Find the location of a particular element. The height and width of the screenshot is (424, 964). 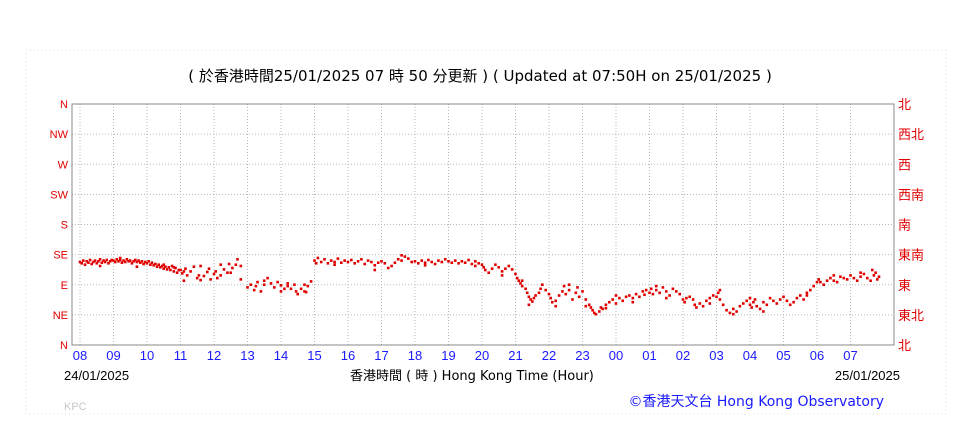

y-tick-label-left: N is located at coordinates (64, 346).